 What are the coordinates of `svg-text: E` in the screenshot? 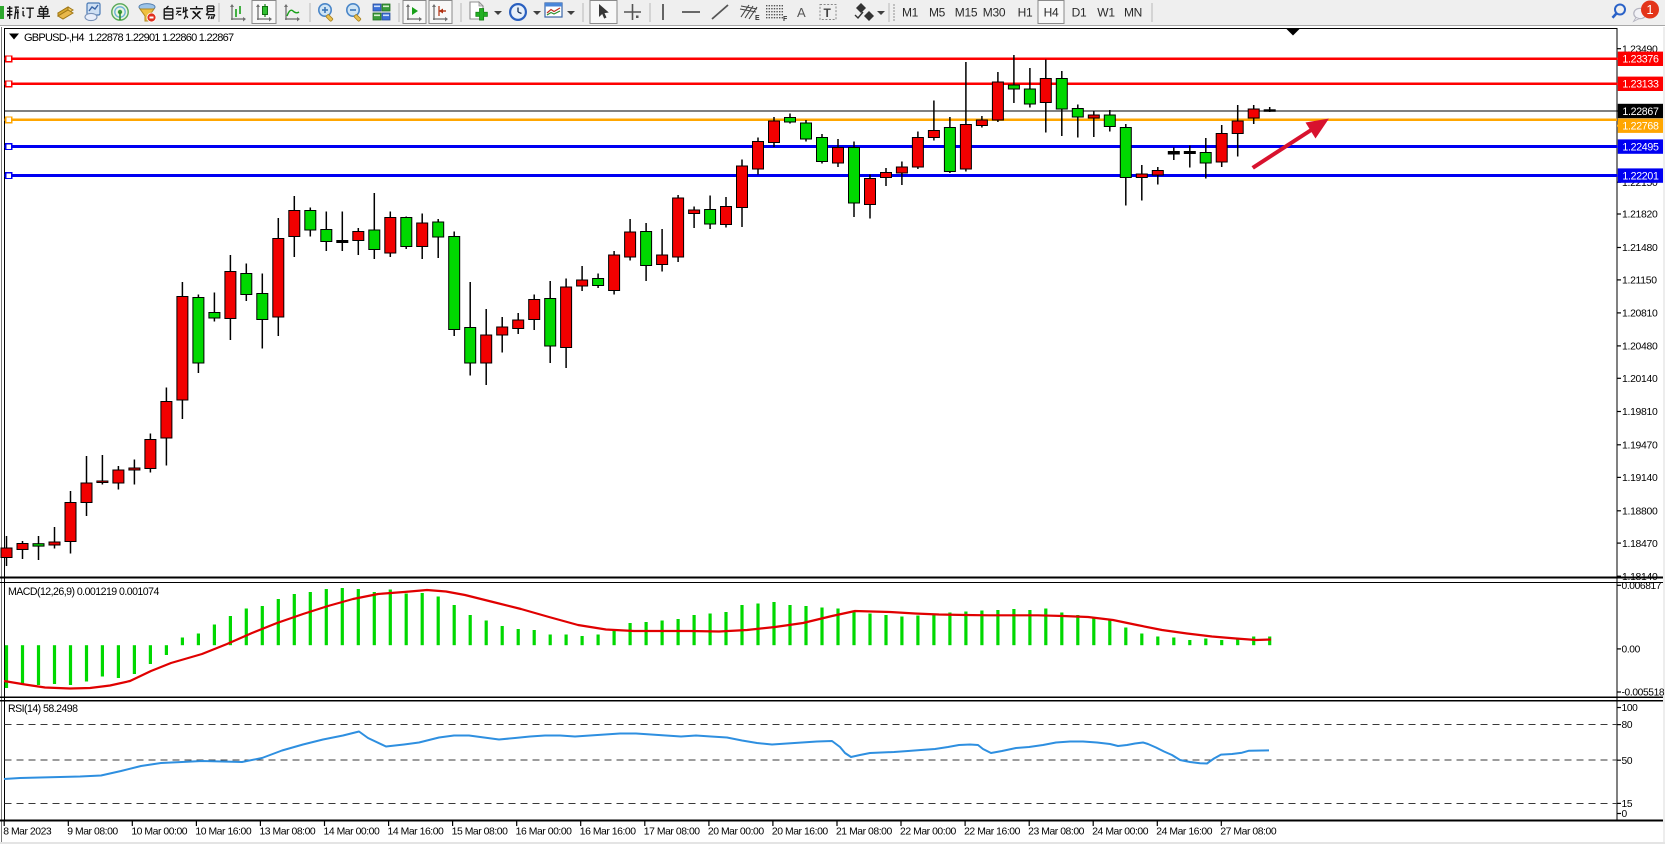 It's located at (757, 18).